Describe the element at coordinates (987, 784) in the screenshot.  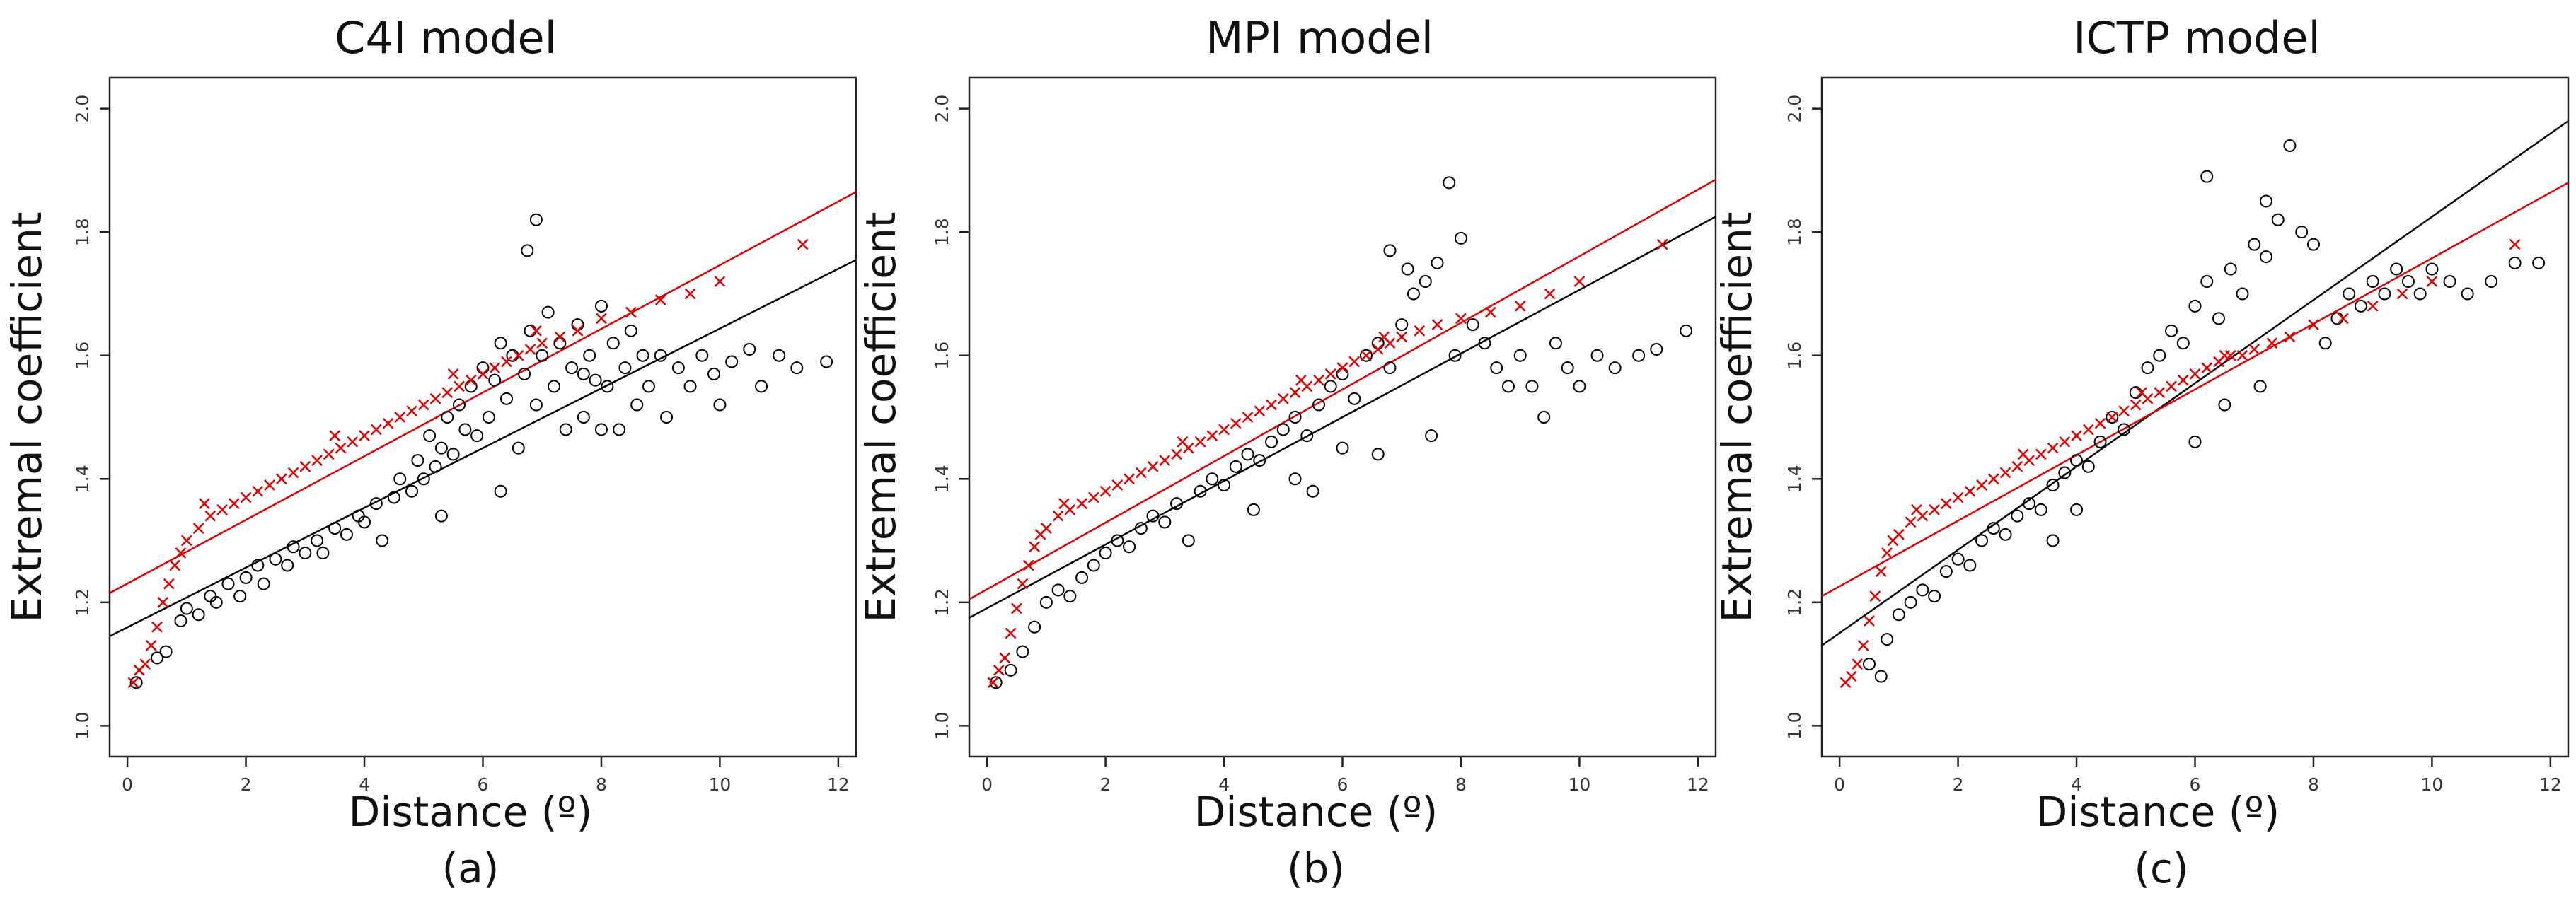
I see `x-tick-label: 0` at that location.